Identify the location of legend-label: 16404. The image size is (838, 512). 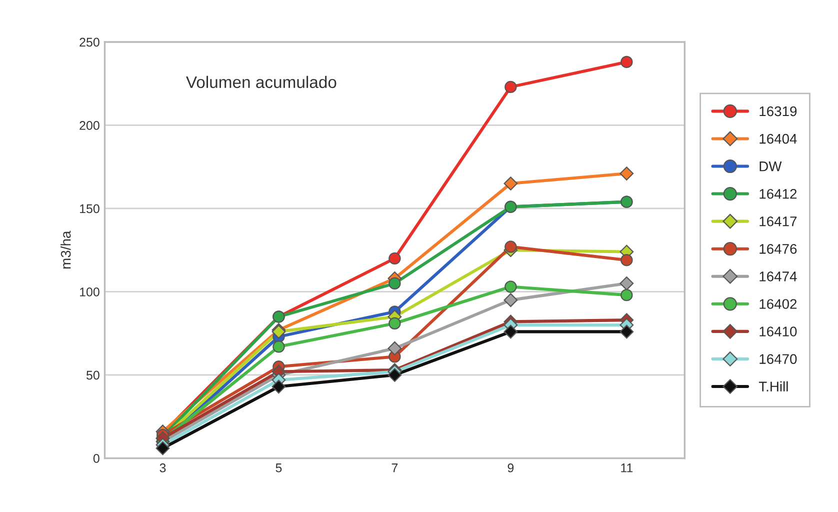
(778, 139).